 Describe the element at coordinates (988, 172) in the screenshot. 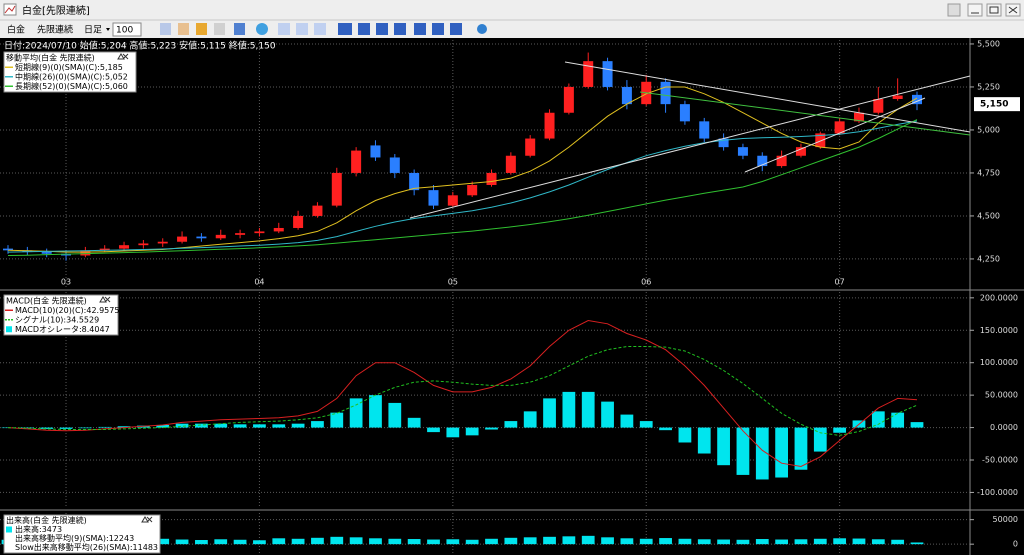

I see `y-tick-label: 4,750` at that location.